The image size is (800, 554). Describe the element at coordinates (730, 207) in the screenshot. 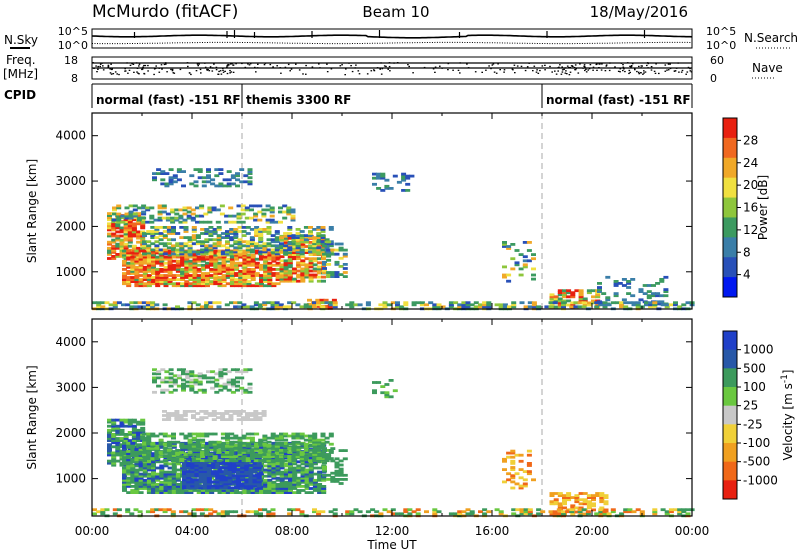

I see `colorbar-segment` at that location.